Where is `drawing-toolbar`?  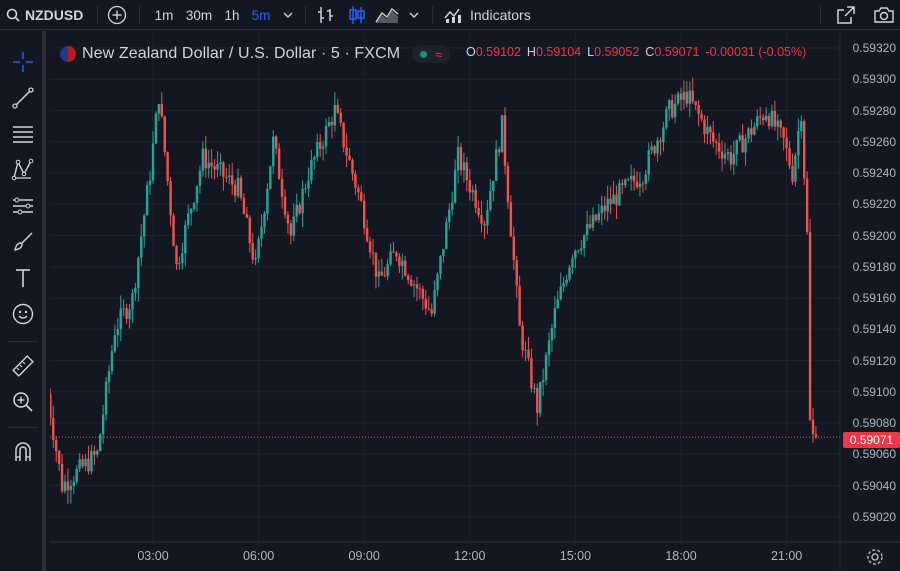 drawing-toolbar is located at coordinates (23, 301).